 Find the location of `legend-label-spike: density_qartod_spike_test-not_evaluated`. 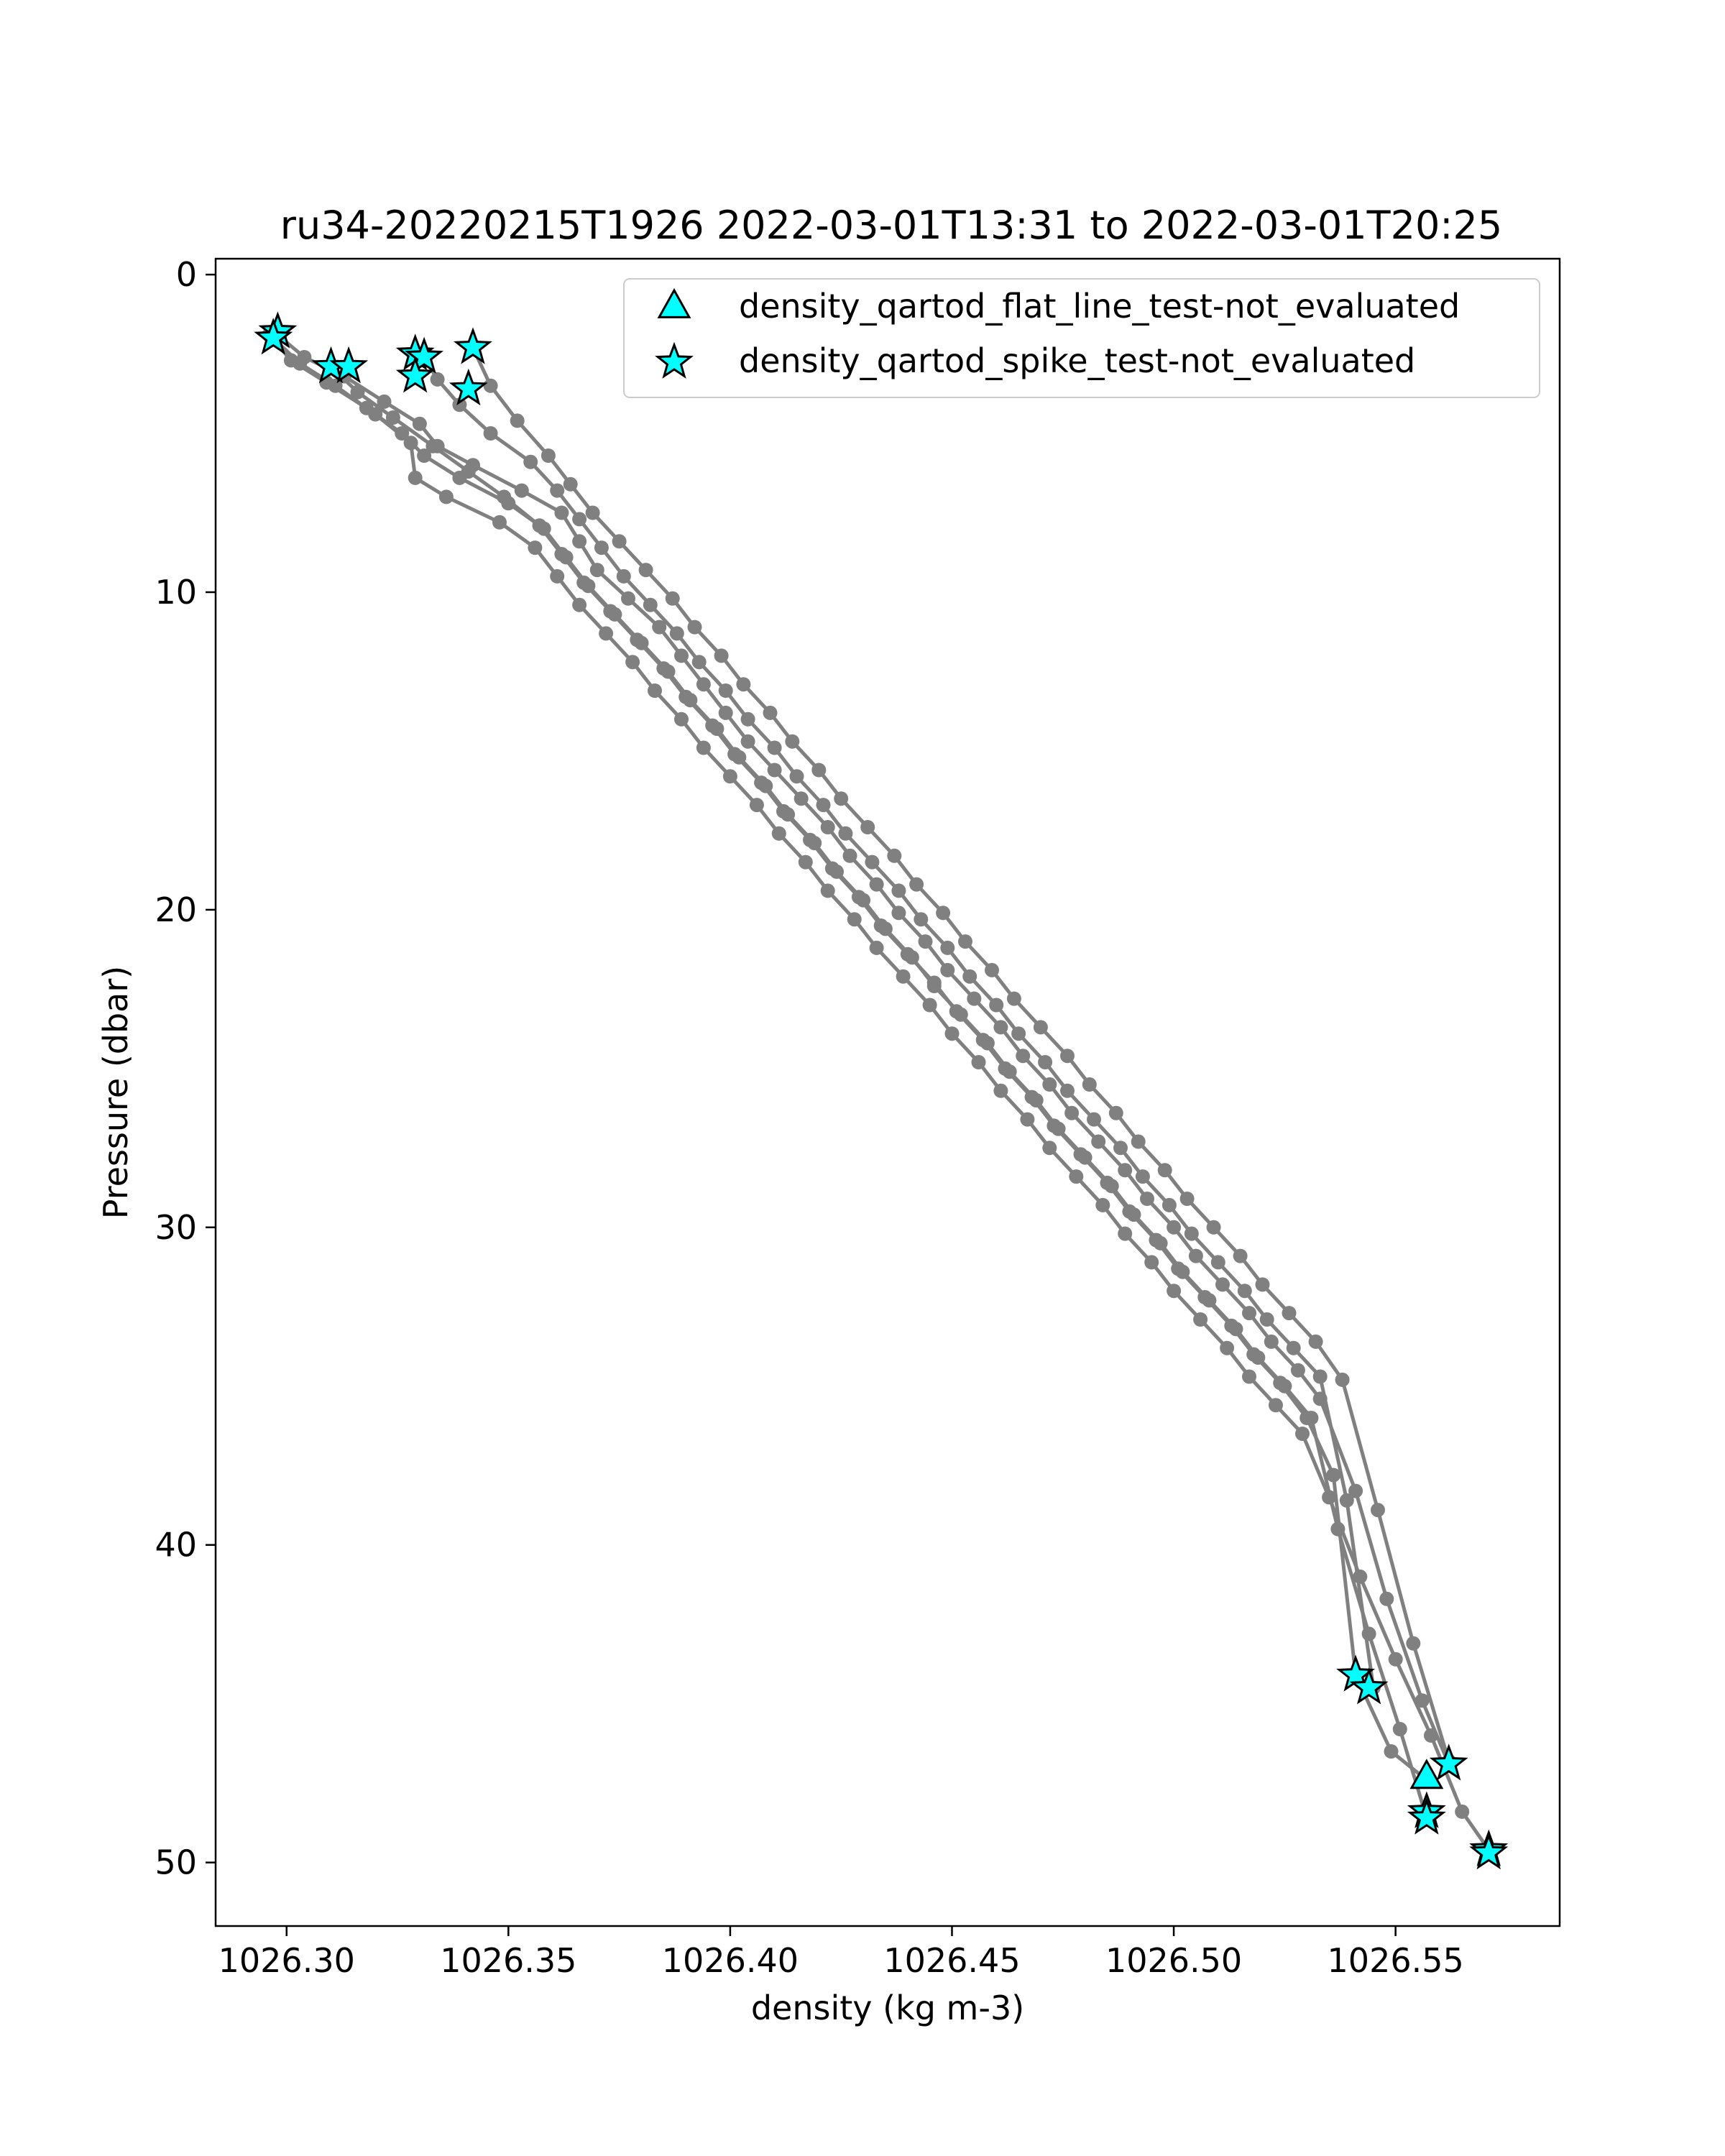

legend-label-spike: density_qartod_spike_test-not_evaluated is located at coordinates (1077, 361).